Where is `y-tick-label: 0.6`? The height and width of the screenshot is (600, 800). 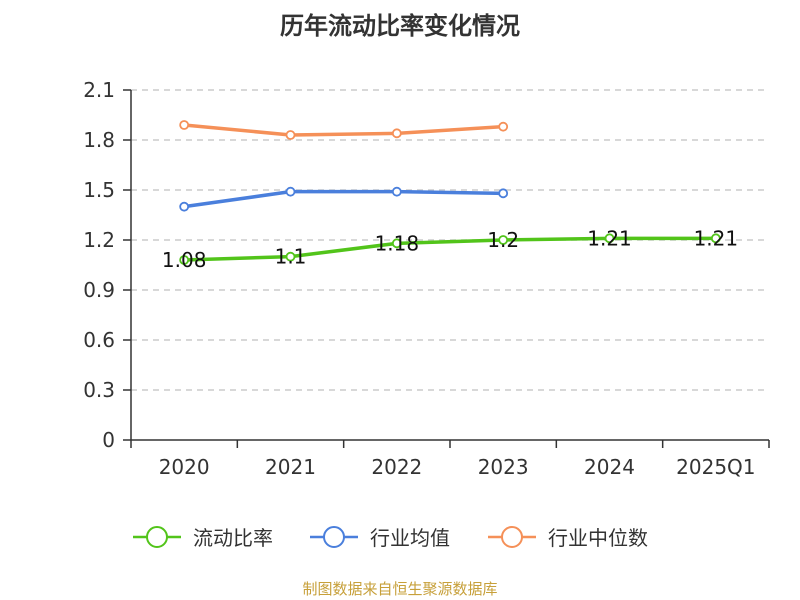 y-tick-label: 0.6 is located at coordinates (99, 340).